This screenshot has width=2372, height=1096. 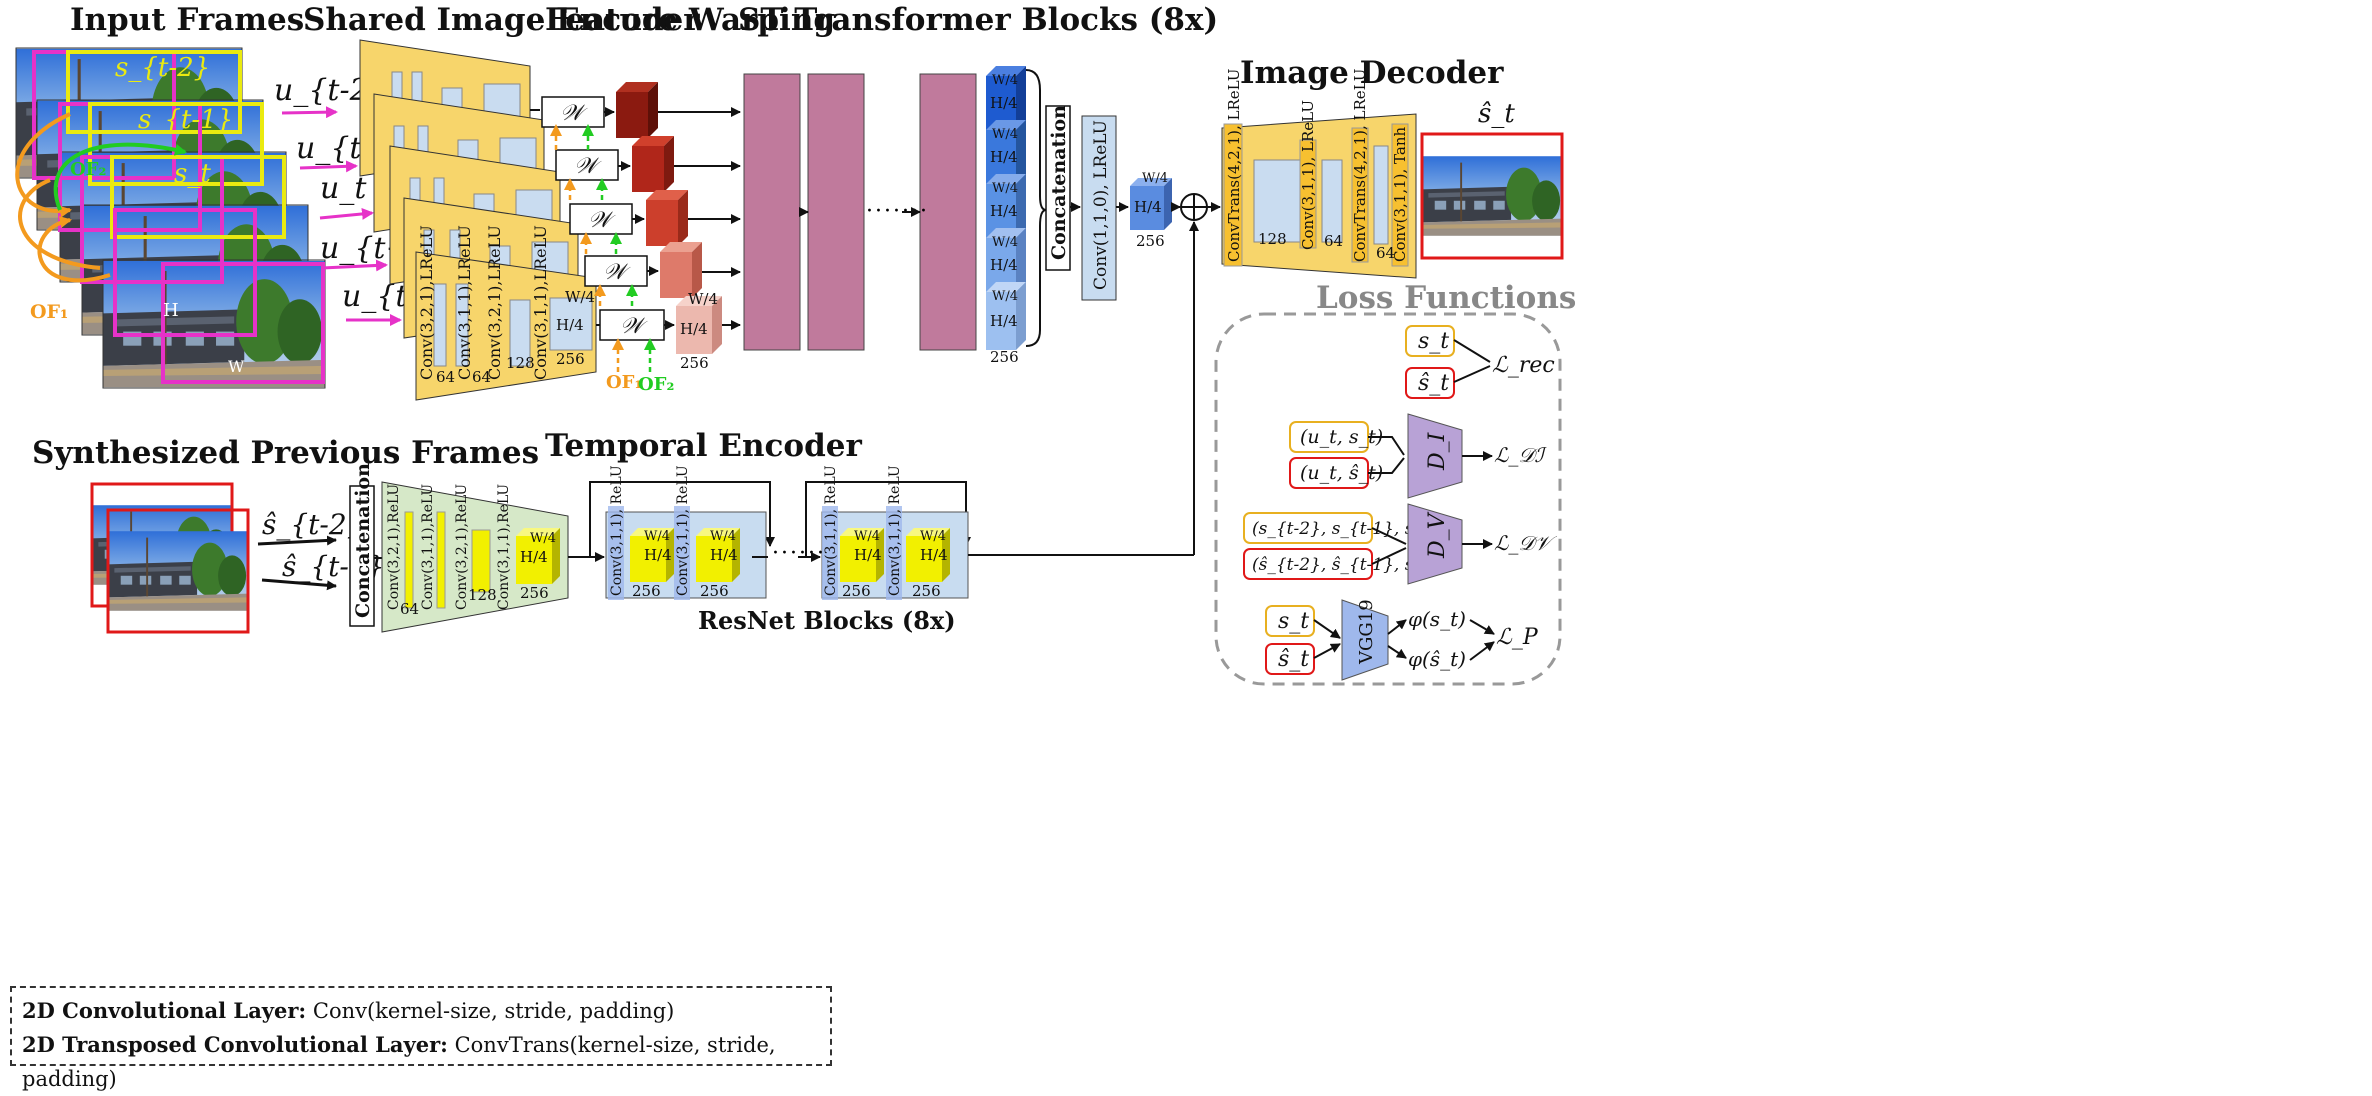 I want to click on frame-h-label: H, so click(x=171, y=310).